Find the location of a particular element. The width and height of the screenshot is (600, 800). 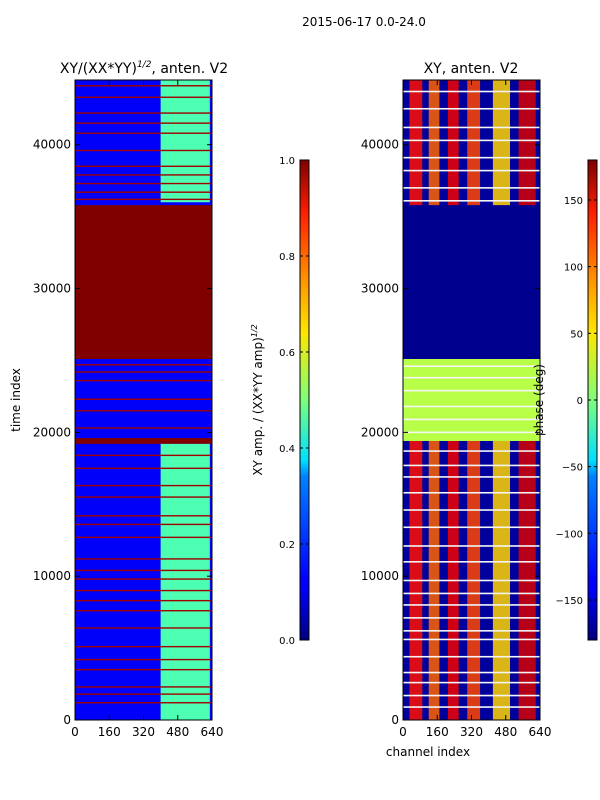

amplitude-title-suffix: , anten. V2 is located at coordinates (189, 69).